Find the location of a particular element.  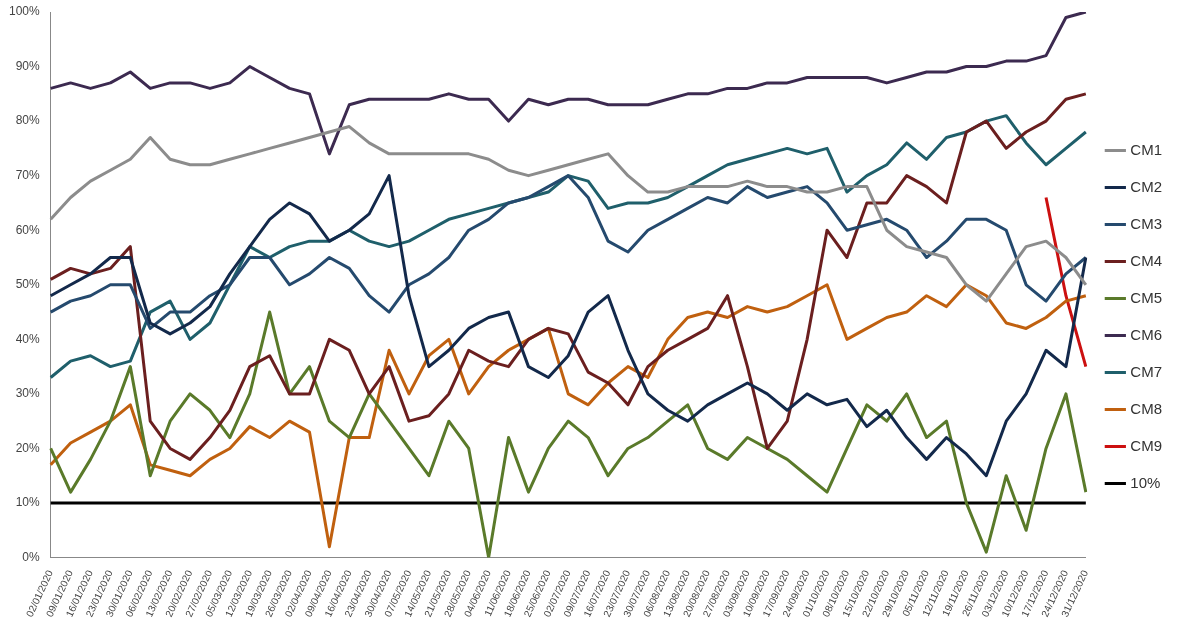

y-tick-label: 90% is located at coordinates (28, 65).